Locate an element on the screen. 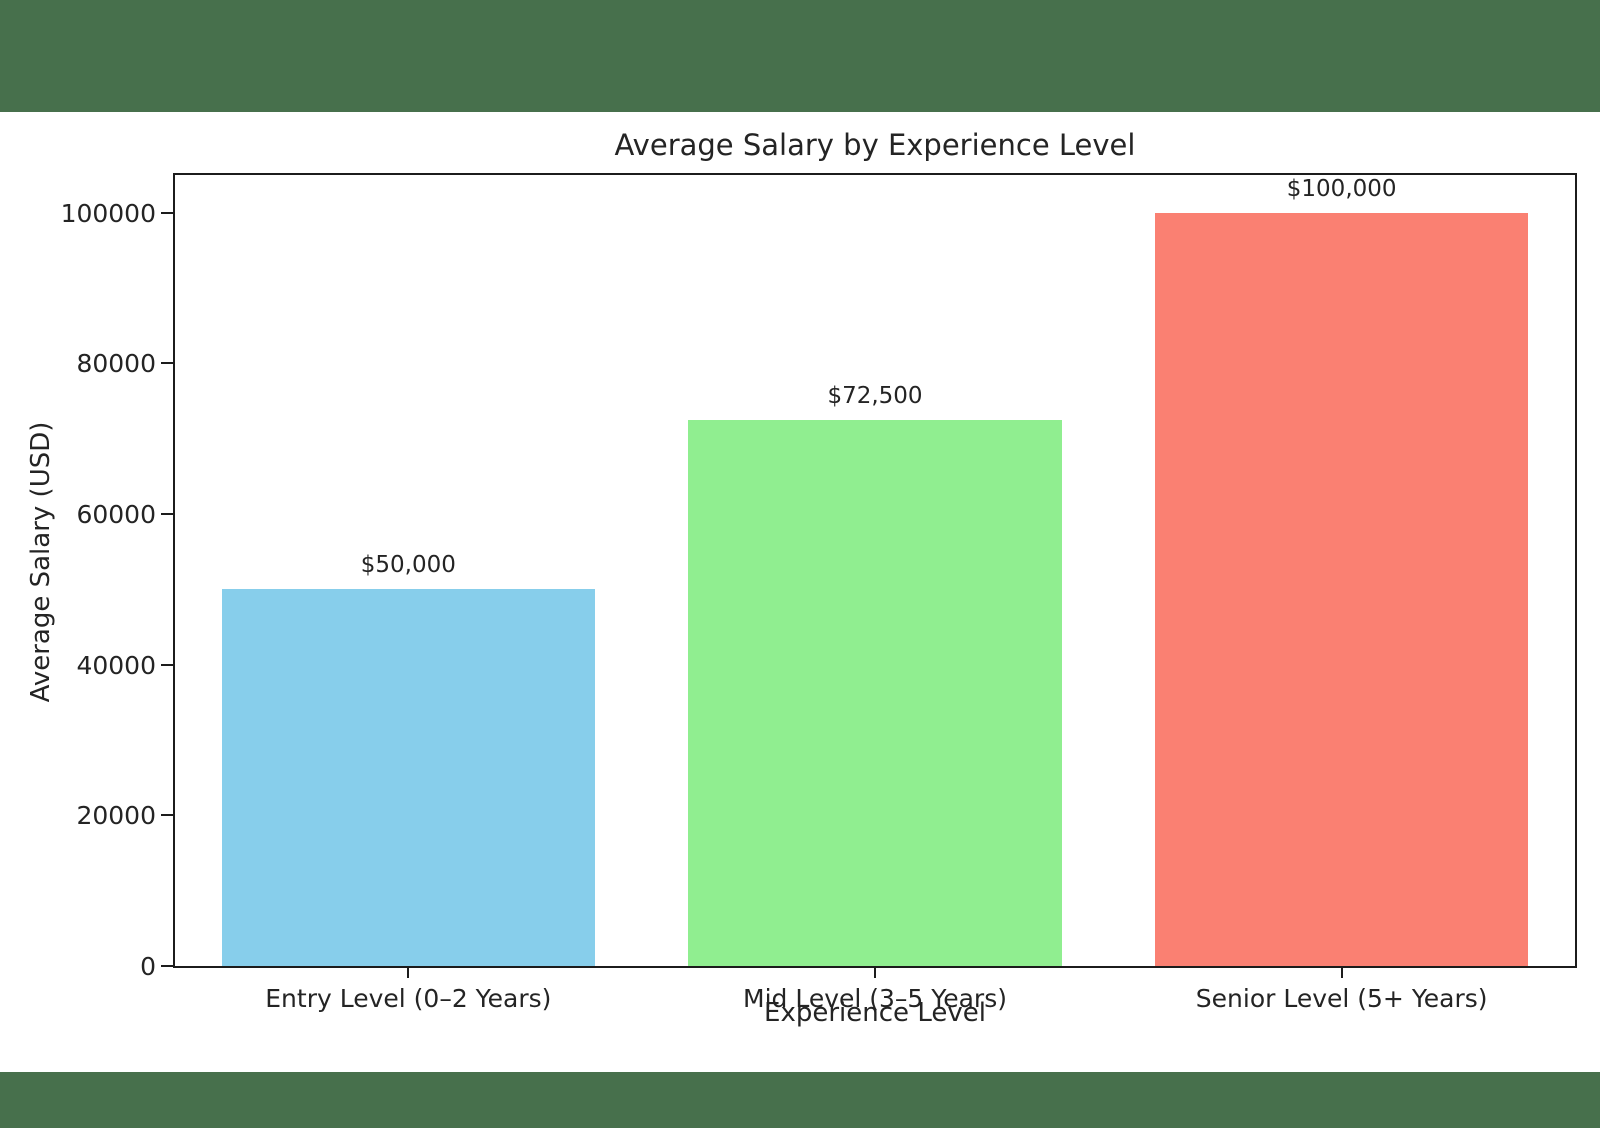 The width and height of the screenshot is (1600, 1128). bar-mid-level-3-5-years is located at coordinates (875, 692).